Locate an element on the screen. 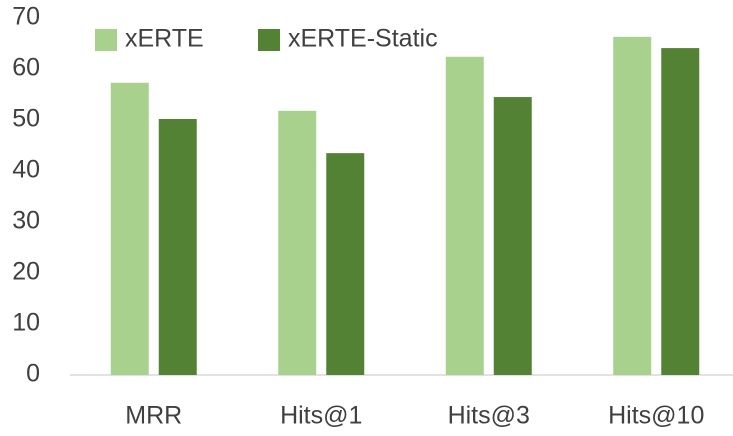 This screenshot has height=436, width=733. y-tick-label: 0 is located at coordinates (33, 374).